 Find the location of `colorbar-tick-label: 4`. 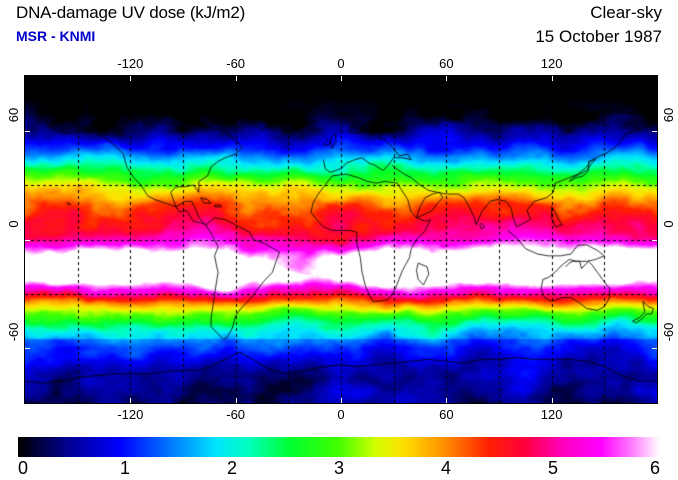

colorbar-tick-label: 4 is located at coordinates (446, 468).